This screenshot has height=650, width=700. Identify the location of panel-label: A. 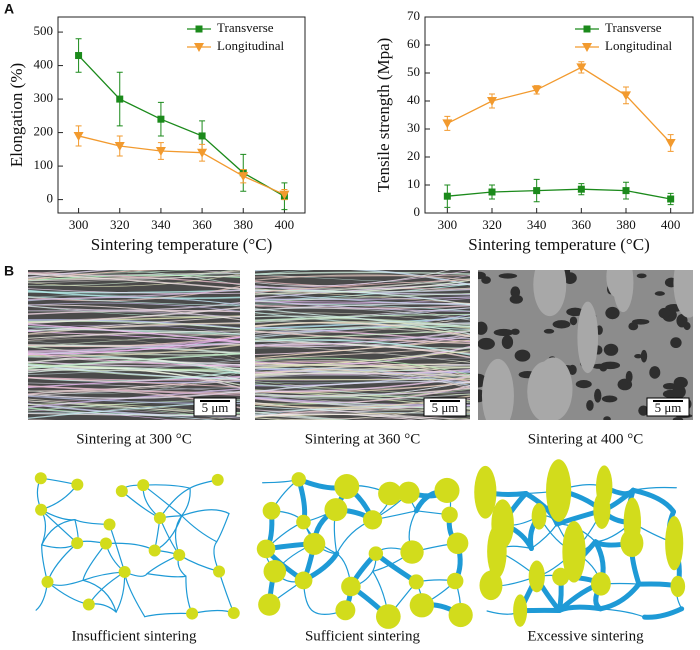
(9, 9).